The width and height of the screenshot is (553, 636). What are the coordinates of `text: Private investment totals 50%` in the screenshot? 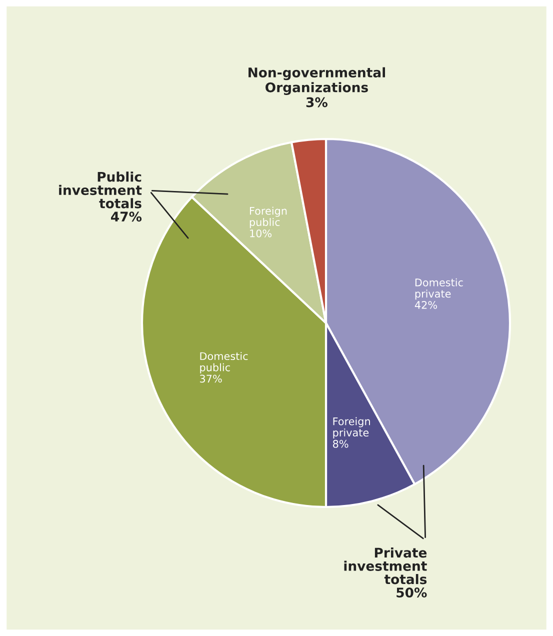 It's located at (385, 572).